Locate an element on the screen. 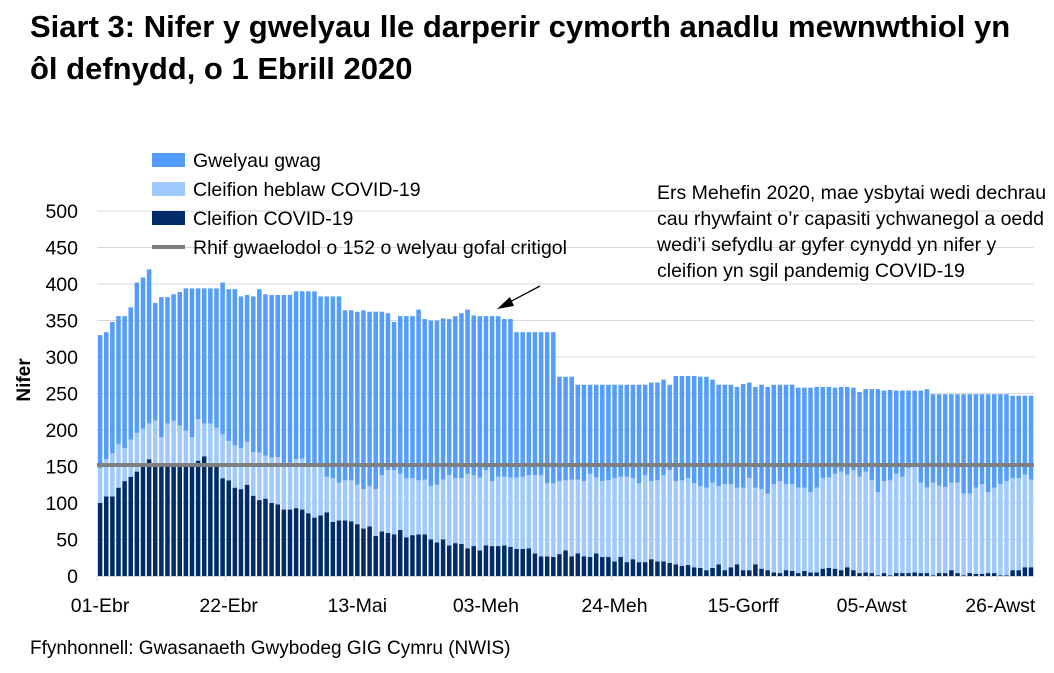 This screenshot has width=1054, height=673. y-axis-ticks: 0 50 100 150 200 250 300 350 400 450 500 is located at coordinates (61, 394).